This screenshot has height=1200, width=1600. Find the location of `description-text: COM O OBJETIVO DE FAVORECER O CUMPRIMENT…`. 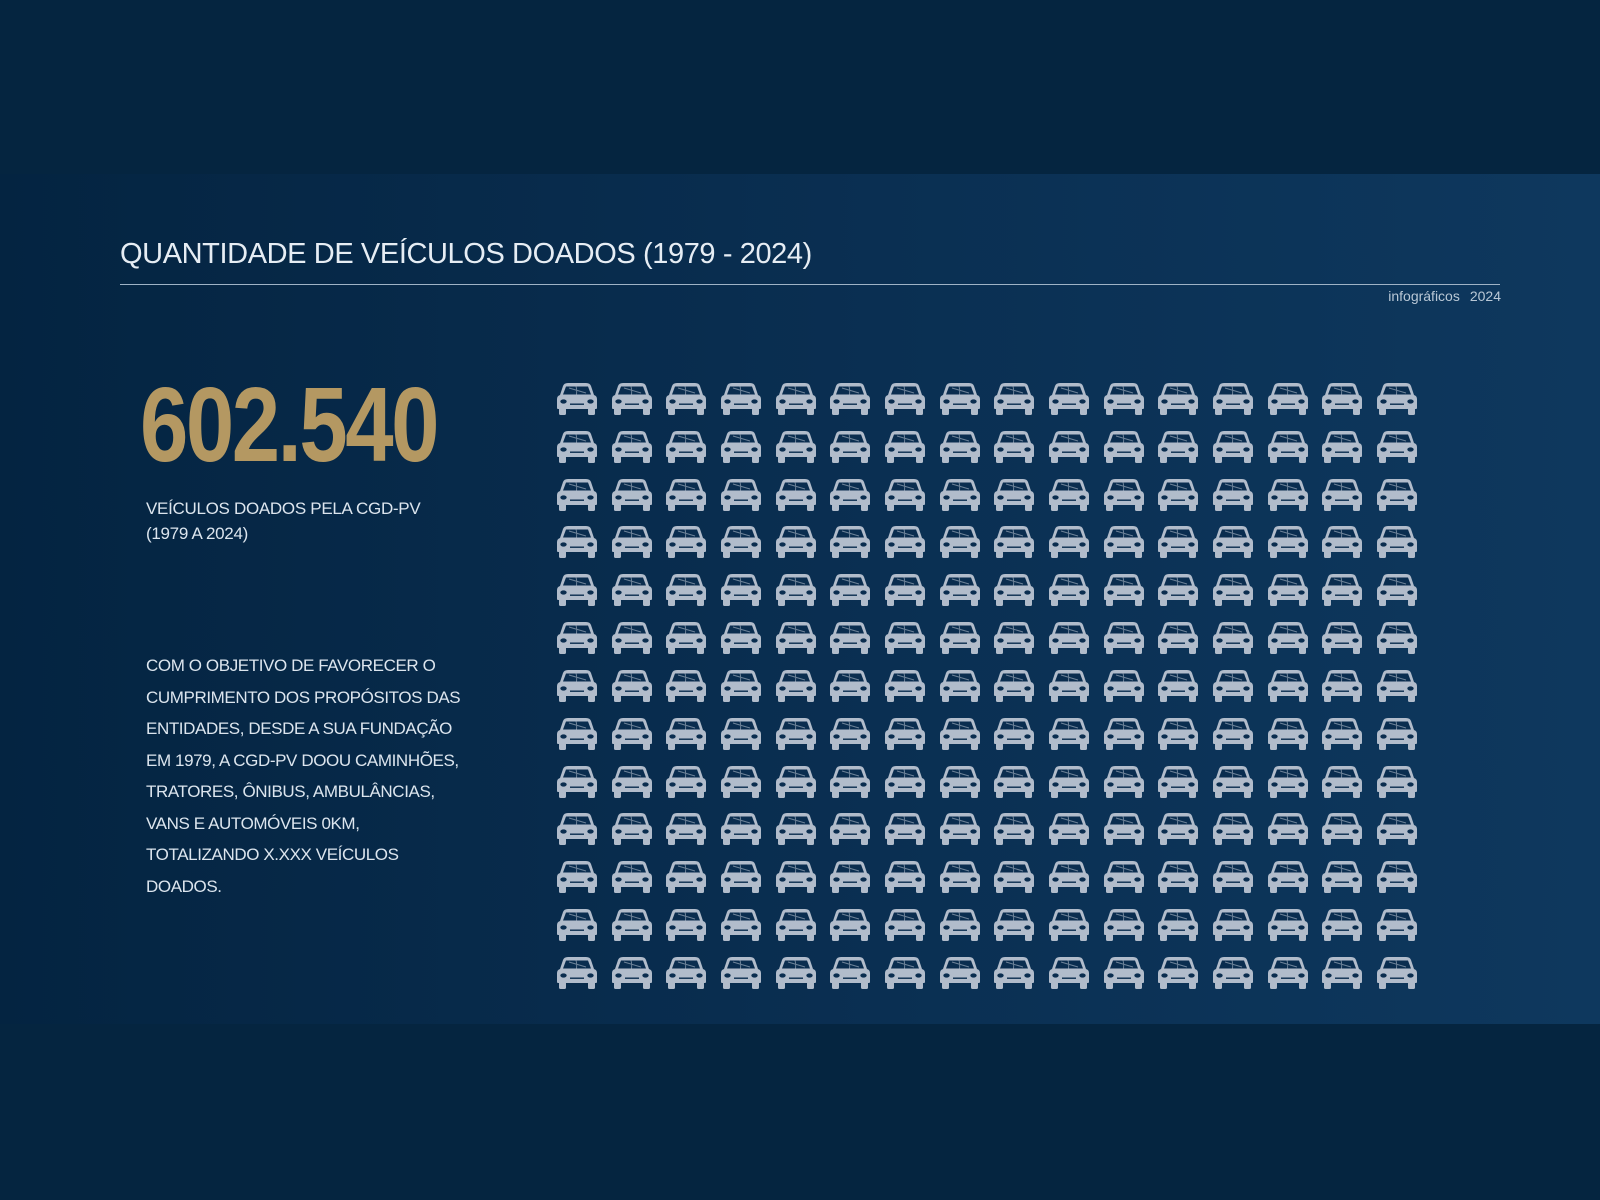

description-text: COM O OBJETIVO DE FAVORECER O CUMPRIMENT… is located at coordinates (303, 776).